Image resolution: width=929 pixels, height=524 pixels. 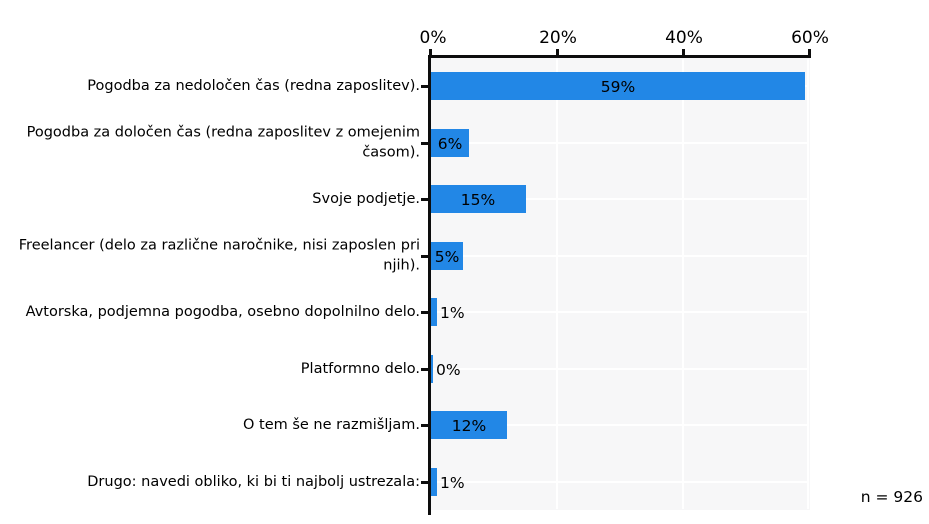 What do you see at coordinates (810, 38) in the screenshot?
I see `x-tick-label-60: 60%` at bounding box center [810, 38].